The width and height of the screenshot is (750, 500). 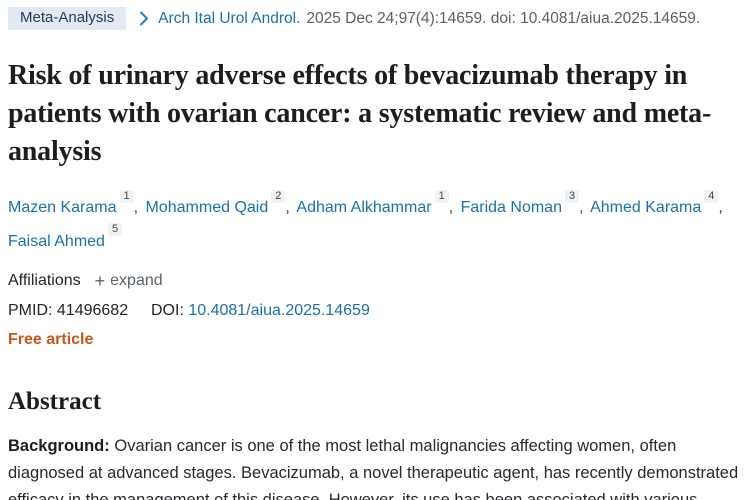 I want to click on author-item: Ahmed Karama4, so click(x=654, y=203).